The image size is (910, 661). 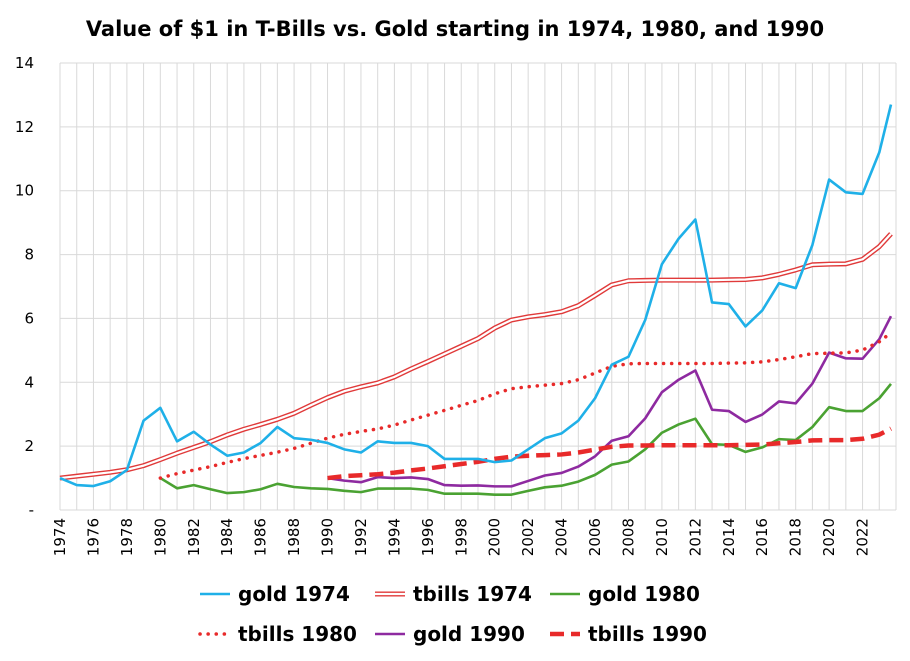 I want to click on y-tick-label: 10, so click(x=24, y=191).